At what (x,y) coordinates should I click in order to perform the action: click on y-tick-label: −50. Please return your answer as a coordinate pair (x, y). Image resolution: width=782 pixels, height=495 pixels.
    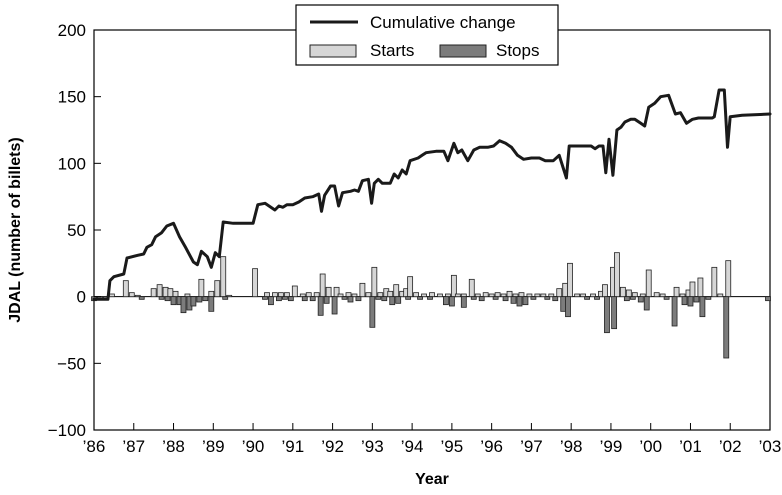
    Looking at the image, I should click on (71, 363).